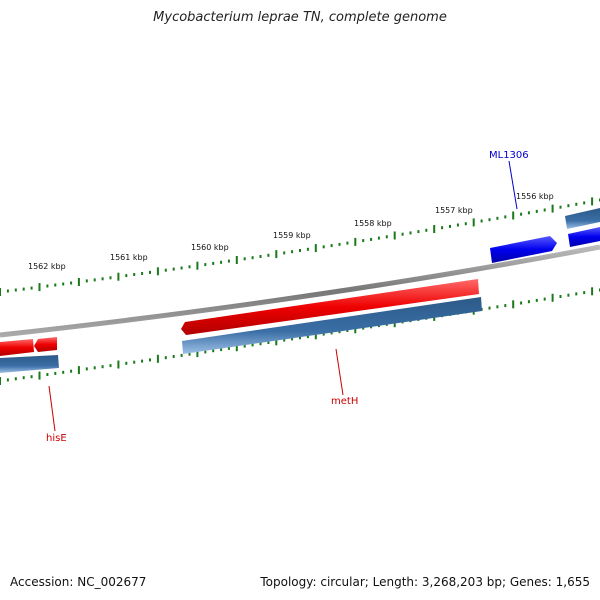 The height and width of the screenshot is (600, 600). I want to click on scale-label: 1560 kbp, so click(210, 247).